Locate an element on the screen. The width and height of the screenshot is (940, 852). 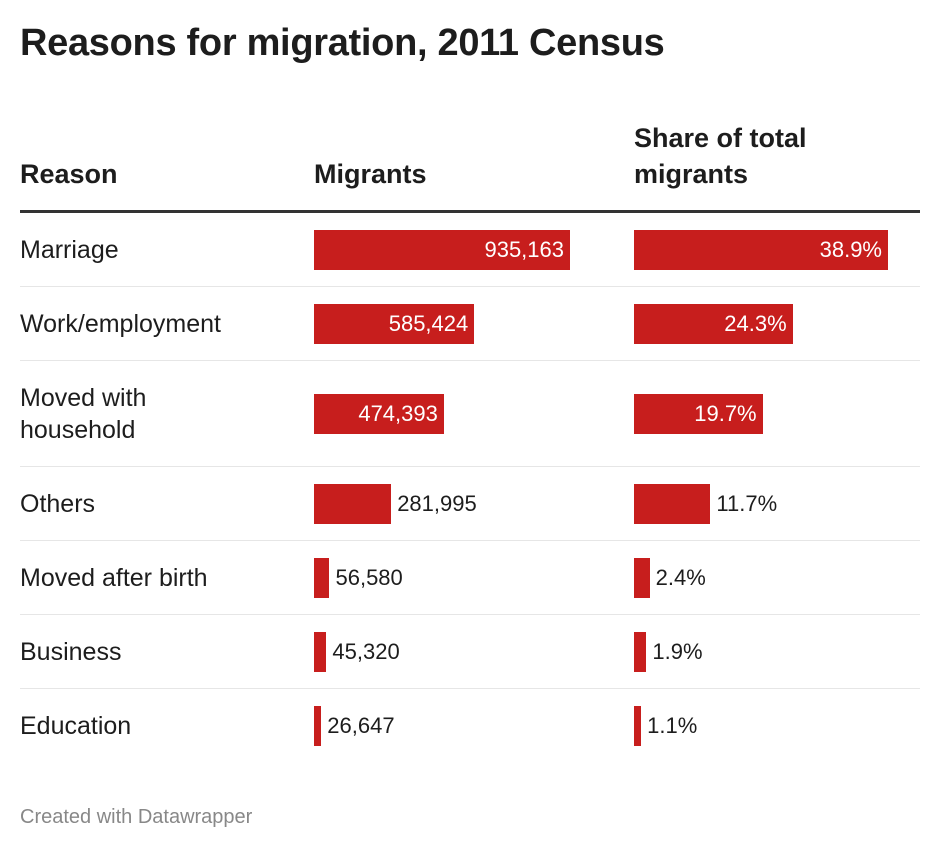
share-value: 11.7% is located at coordinates (747, 503).